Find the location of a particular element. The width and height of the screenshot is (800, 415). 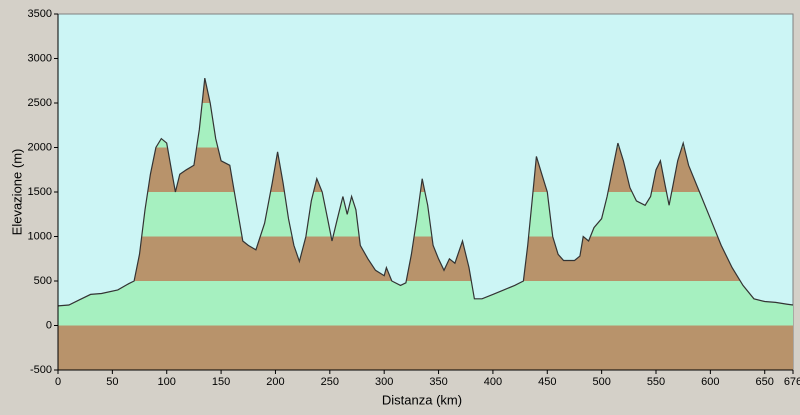

x-tick-label: 50 is located at coordinates (112, 382).